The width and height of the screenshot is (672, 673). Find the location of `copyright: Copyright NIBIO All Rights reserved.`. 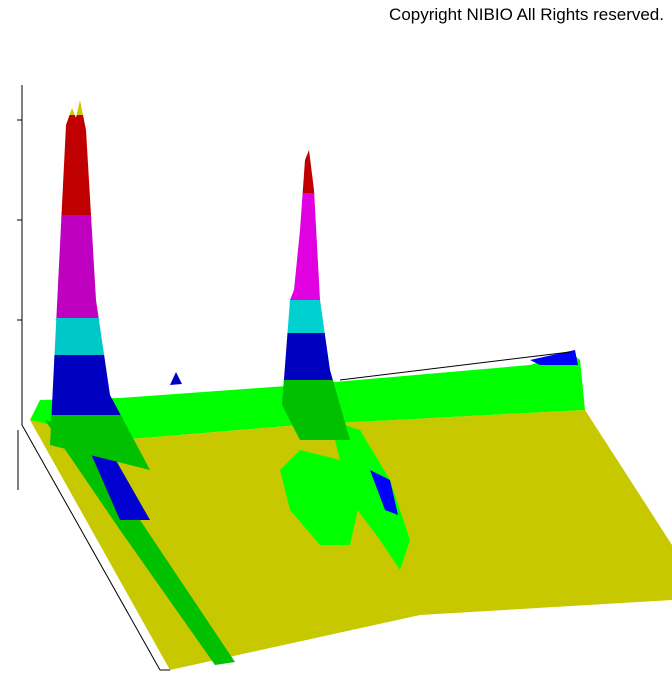

copyright: Copyright NIBIO All Rights reserved. is located at coordinates (526, 14).